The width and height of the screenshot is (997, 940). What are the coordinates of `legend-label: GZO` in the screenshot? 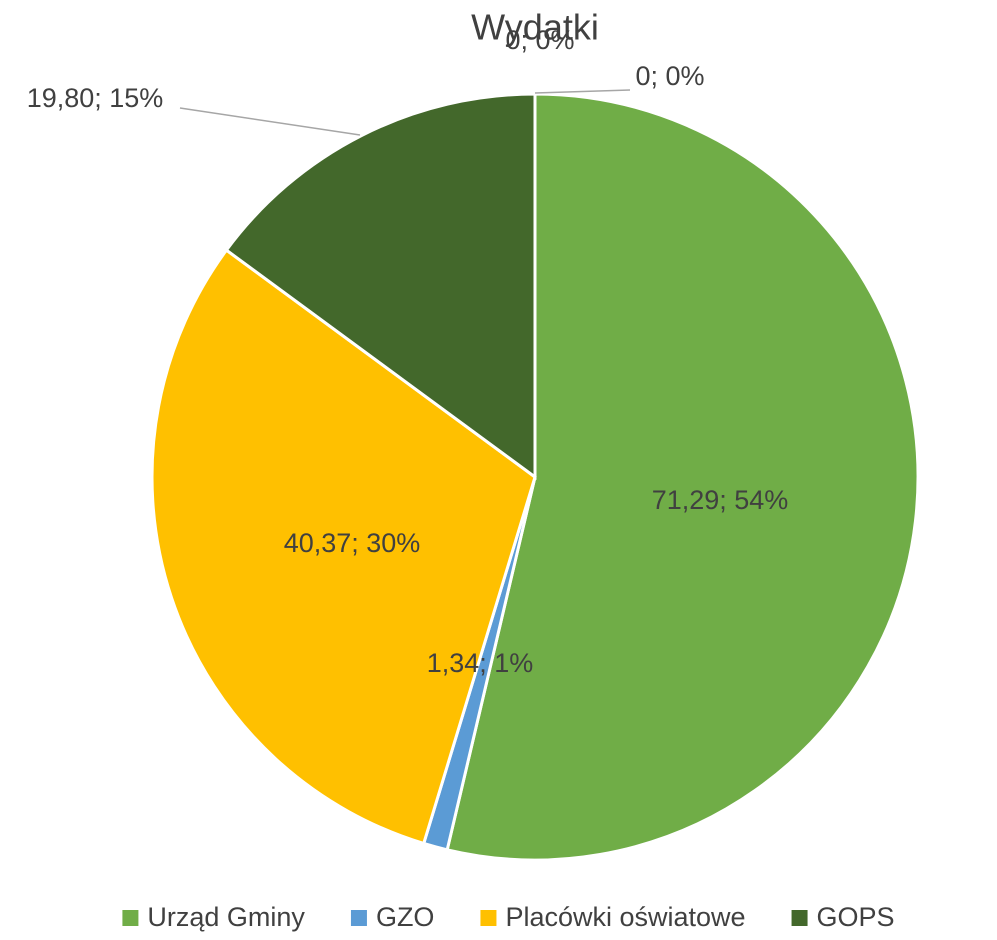 It's located at (405, 917).